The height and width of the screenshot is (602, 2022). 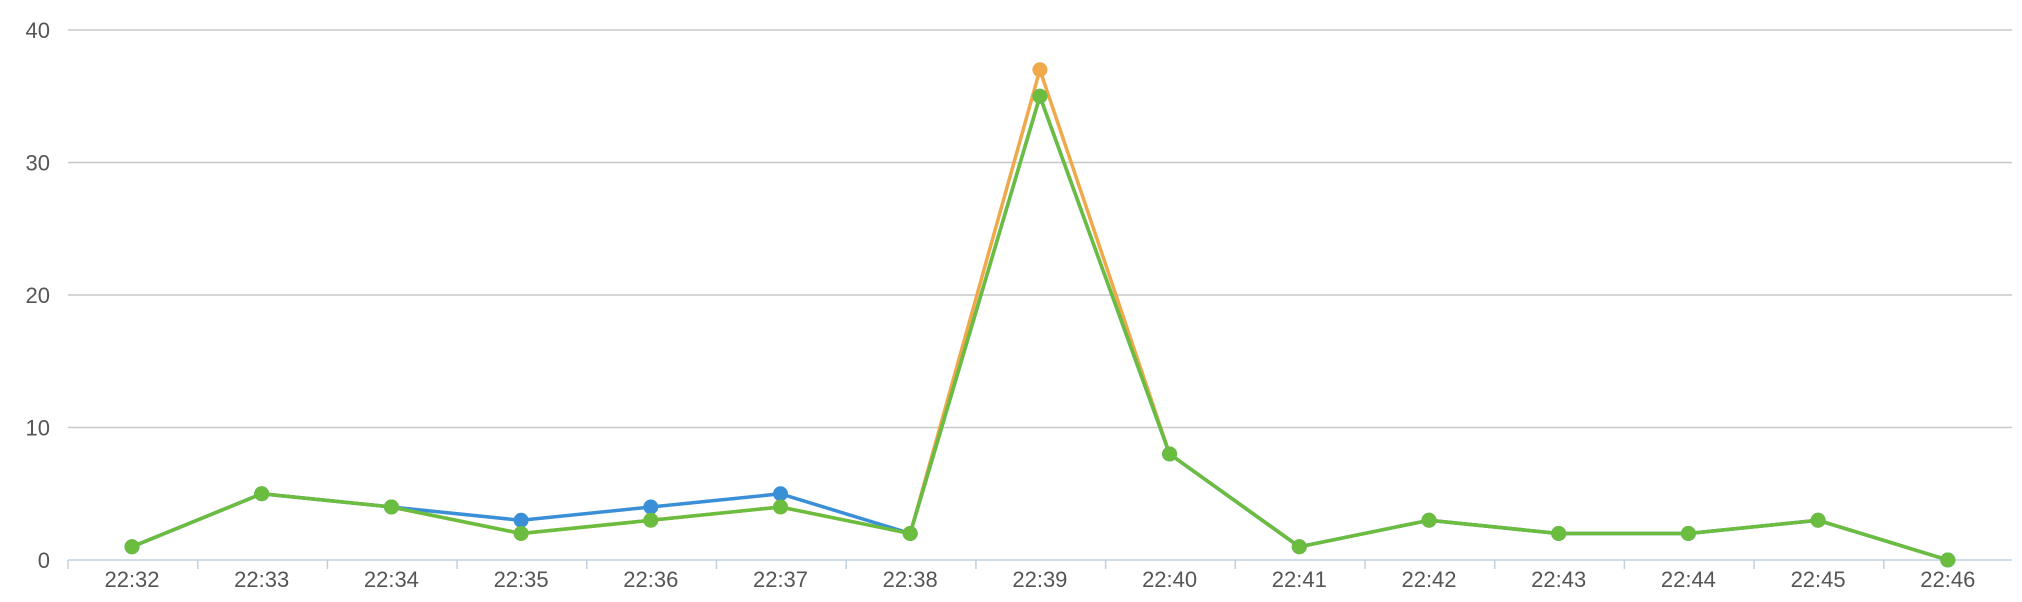 What do you see at coordinates (1039, 564) in the screenshot?
I see `x-axis` at bounding box center [1039, 564].